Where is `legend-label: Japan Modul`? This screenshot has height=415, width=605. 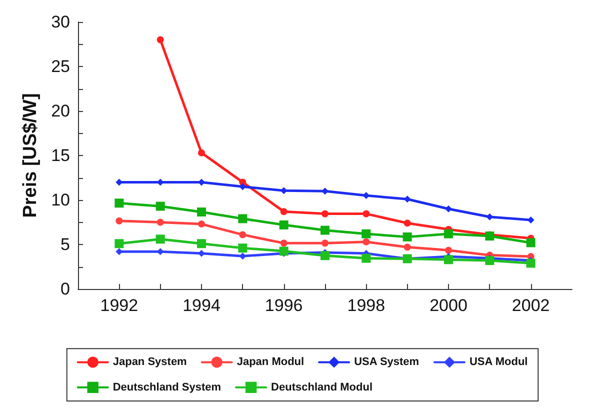
legend-label: Japan Modul is located at coordinates (270, 362).